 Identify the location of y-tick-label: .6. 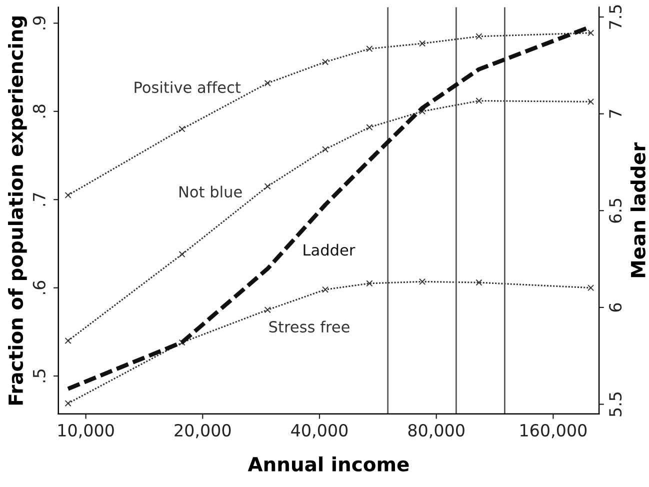
(39, 287).